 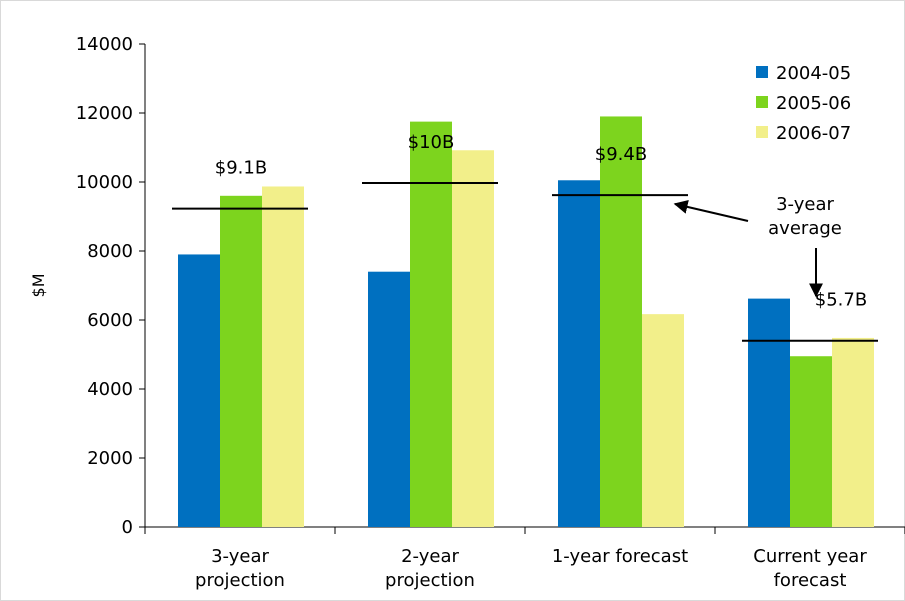 I want to click on average-label: $10B, so click(x=431, y=142).